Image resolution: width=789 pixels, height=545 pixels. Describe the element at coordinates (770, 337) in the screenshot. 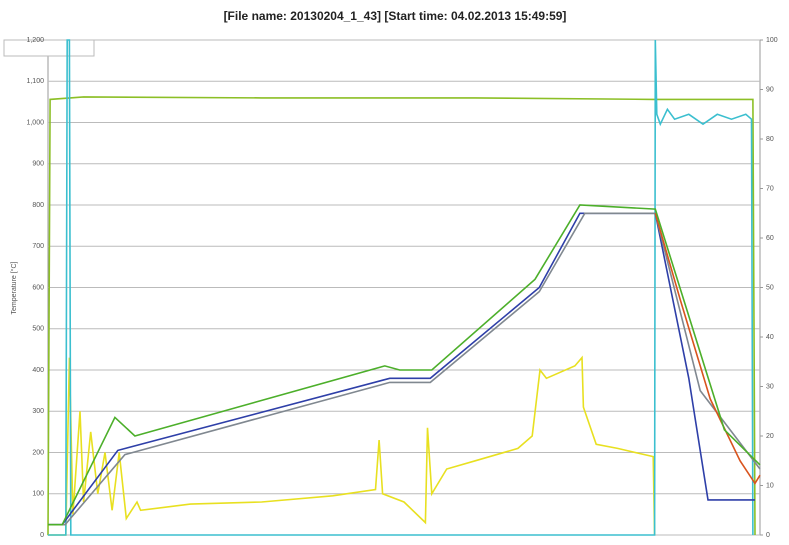

I see `y2-tick-label: 40` at that location.